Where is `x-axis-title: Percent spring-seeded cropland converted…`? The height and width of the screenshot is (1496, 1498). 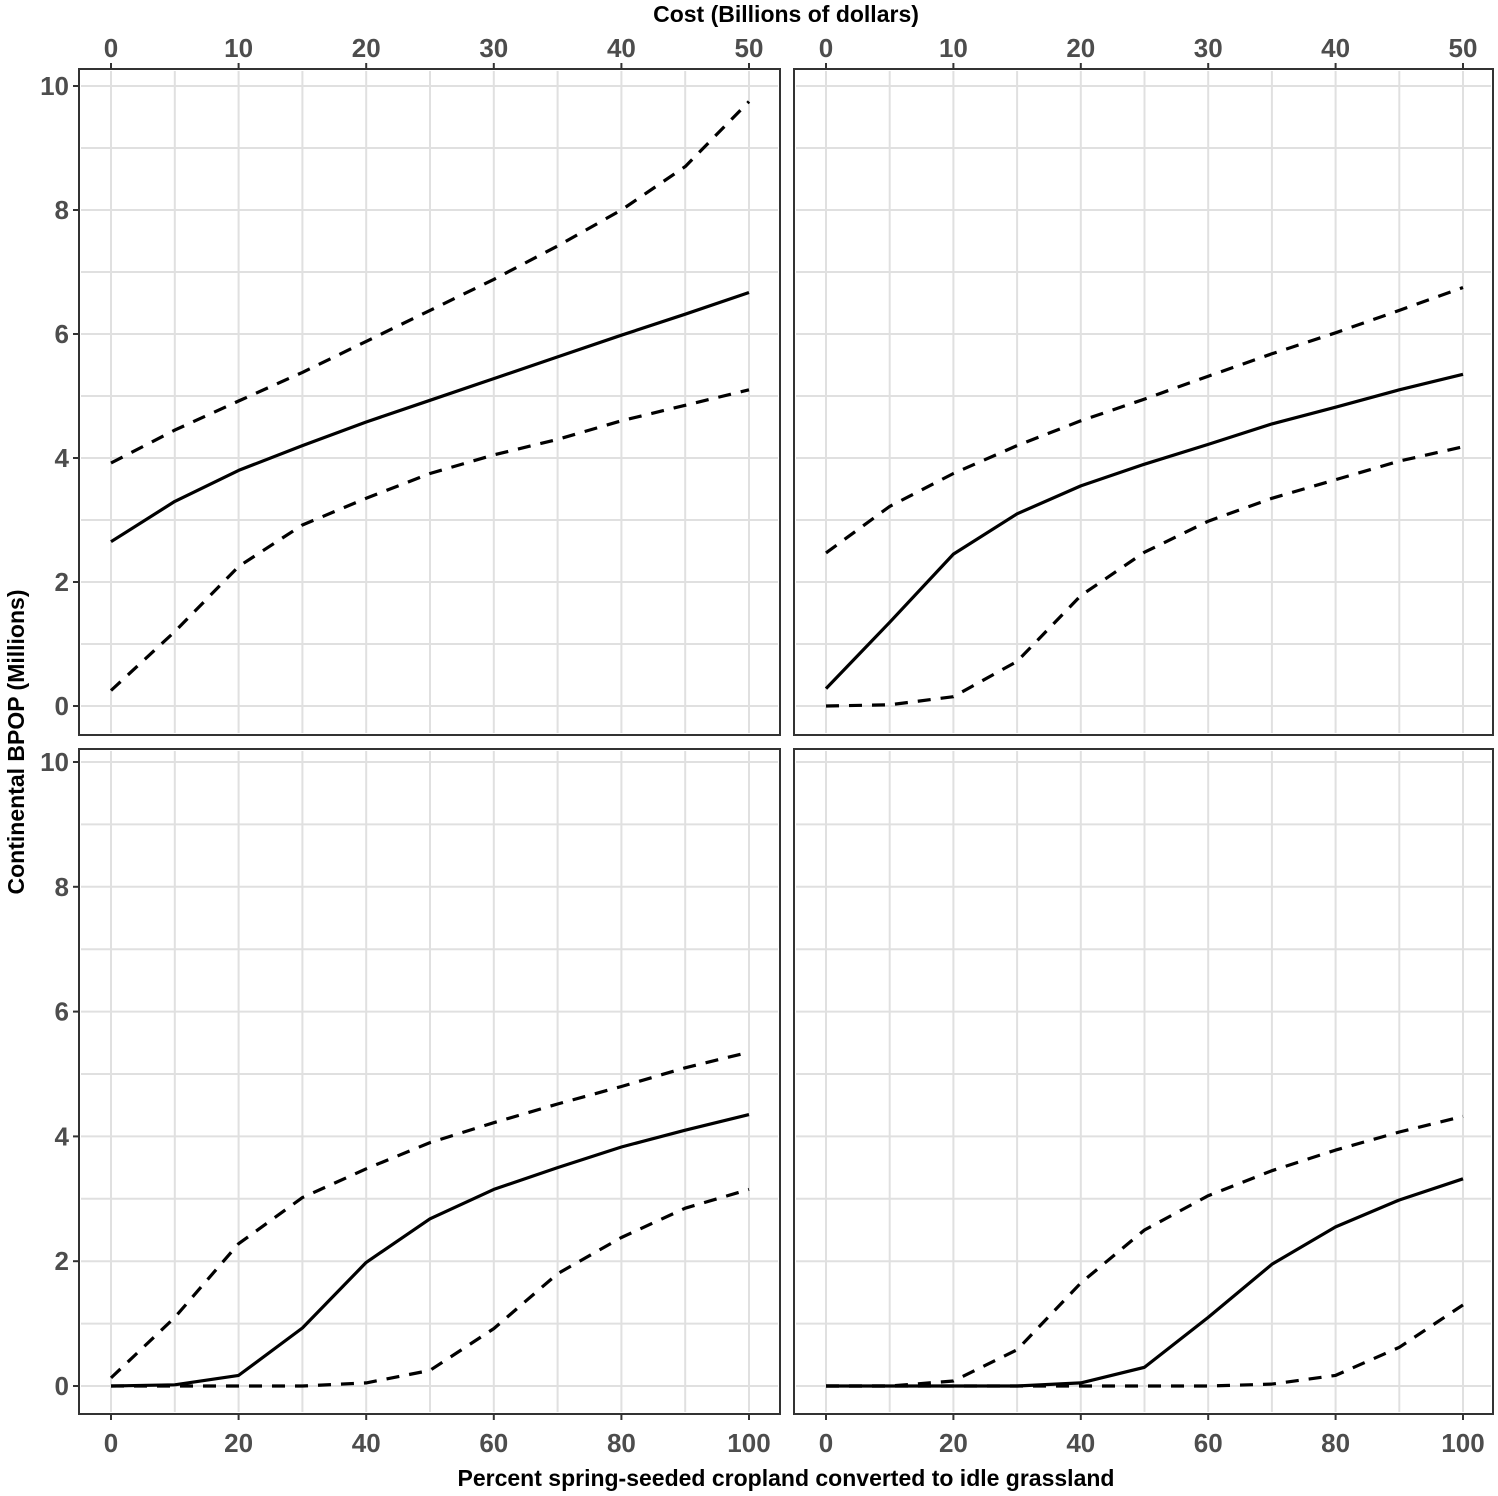
x-axis-title: Percent spring-seeded cropland converted… is located at coordinates (786, 1478).